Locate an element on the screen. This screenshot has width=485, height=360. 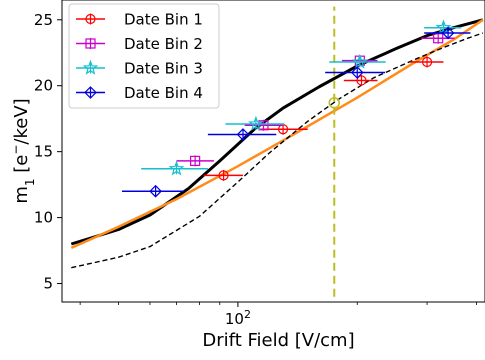
y-axis: 5 10 15 20 25 is located at coordinates (48, 152).